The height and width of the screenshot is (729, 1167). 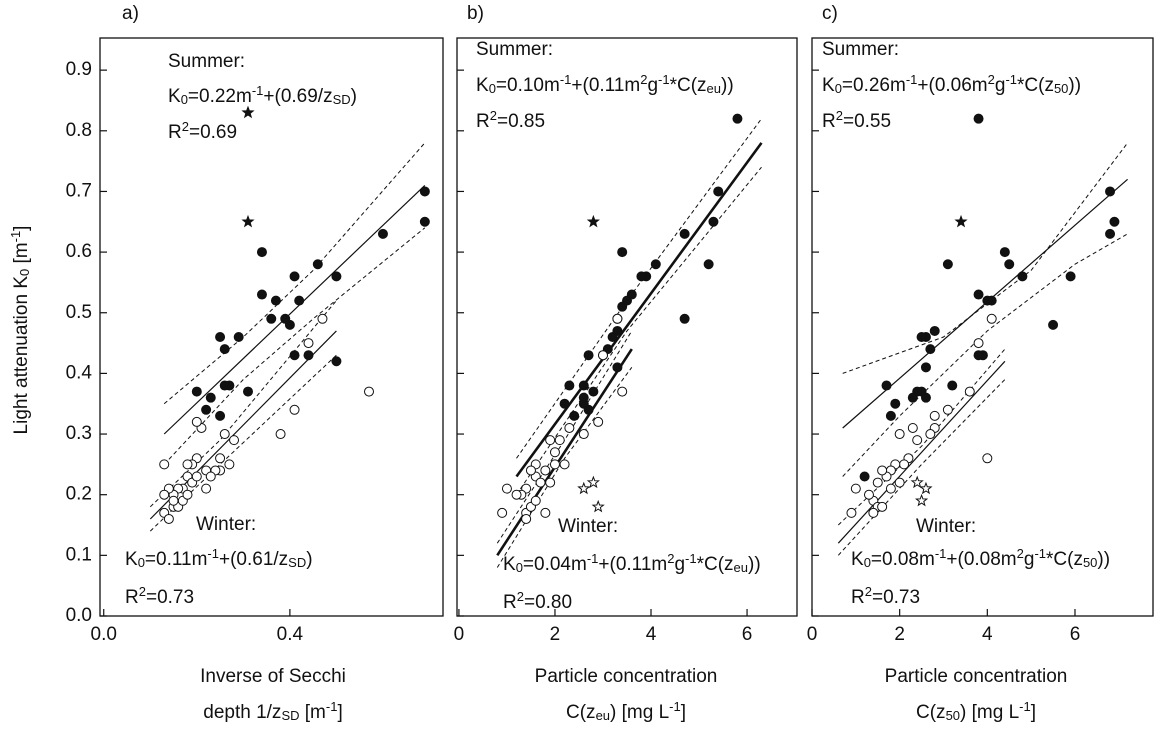 What do you see at coordinates (896, 597) in the screenshot?
I see `text-run: =0.73` at bounding box center [896, 597].